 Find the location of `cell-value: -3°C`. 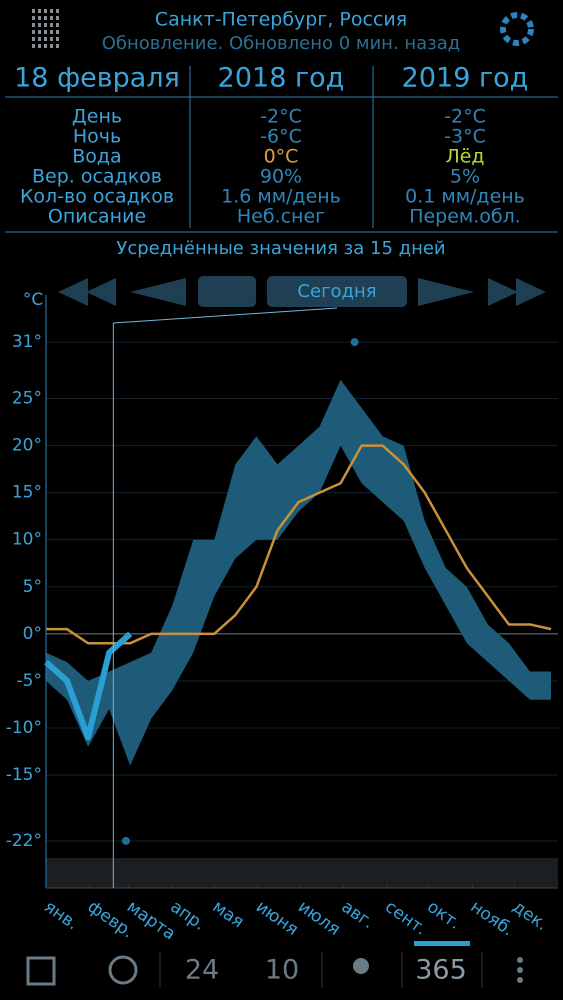

cell-value: -3°C is located at coordinates (465, 137).